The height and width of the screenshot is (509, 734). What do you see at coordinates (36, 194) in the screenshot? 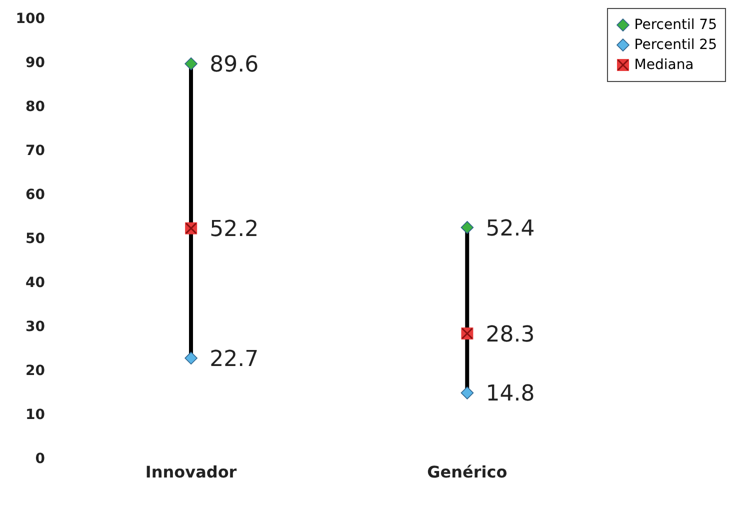
I see `y-tick-label: 60` at bounding box center [36, 194].